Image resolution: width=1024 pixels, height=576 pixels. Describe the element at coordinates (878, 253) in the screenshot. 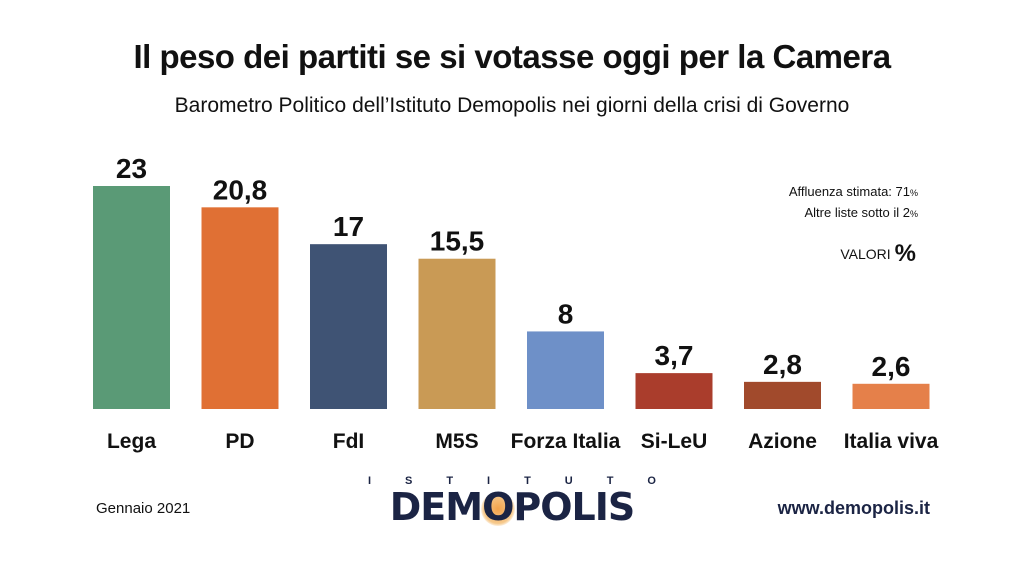

I see `valori-note: VALORI%` at that location.